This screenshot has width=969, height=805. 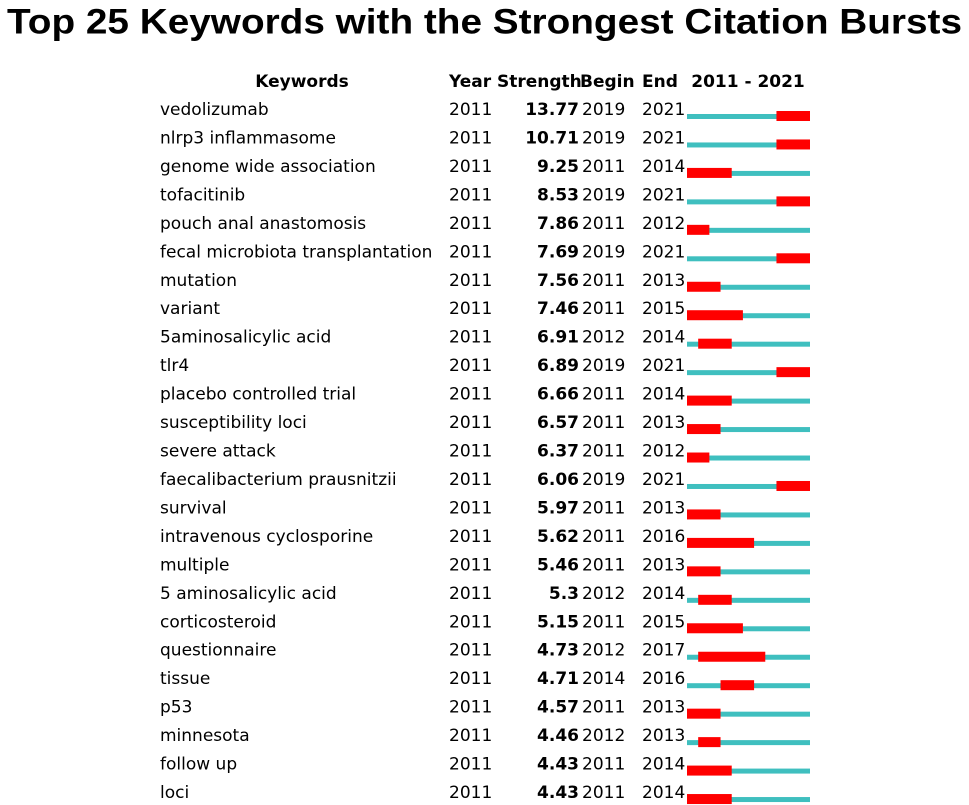 What do you see at coordinates (558, 423) in the screenshot?
I see `strength: 6.57` at bounding box center [558, 423].